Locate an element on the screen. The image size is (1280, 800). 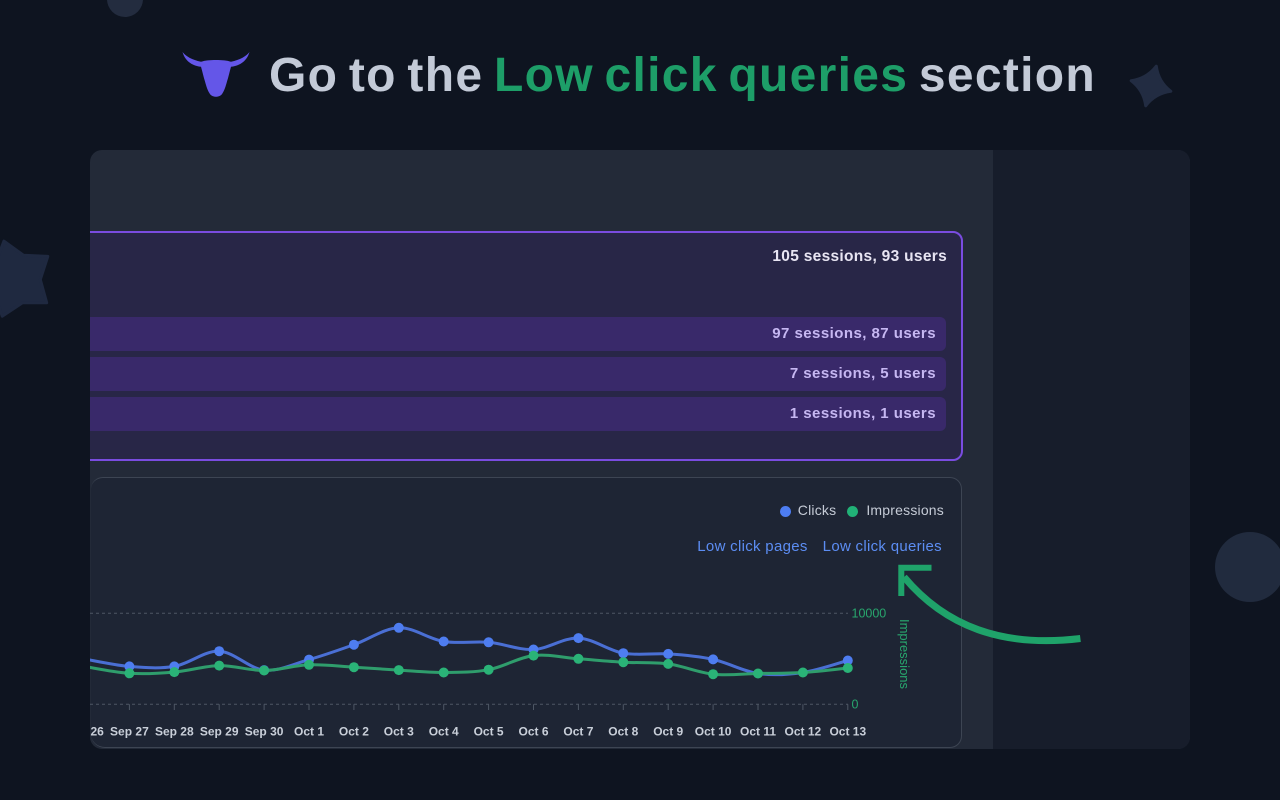
svg-text: Oct 12 is located at coordinates (803, 732).